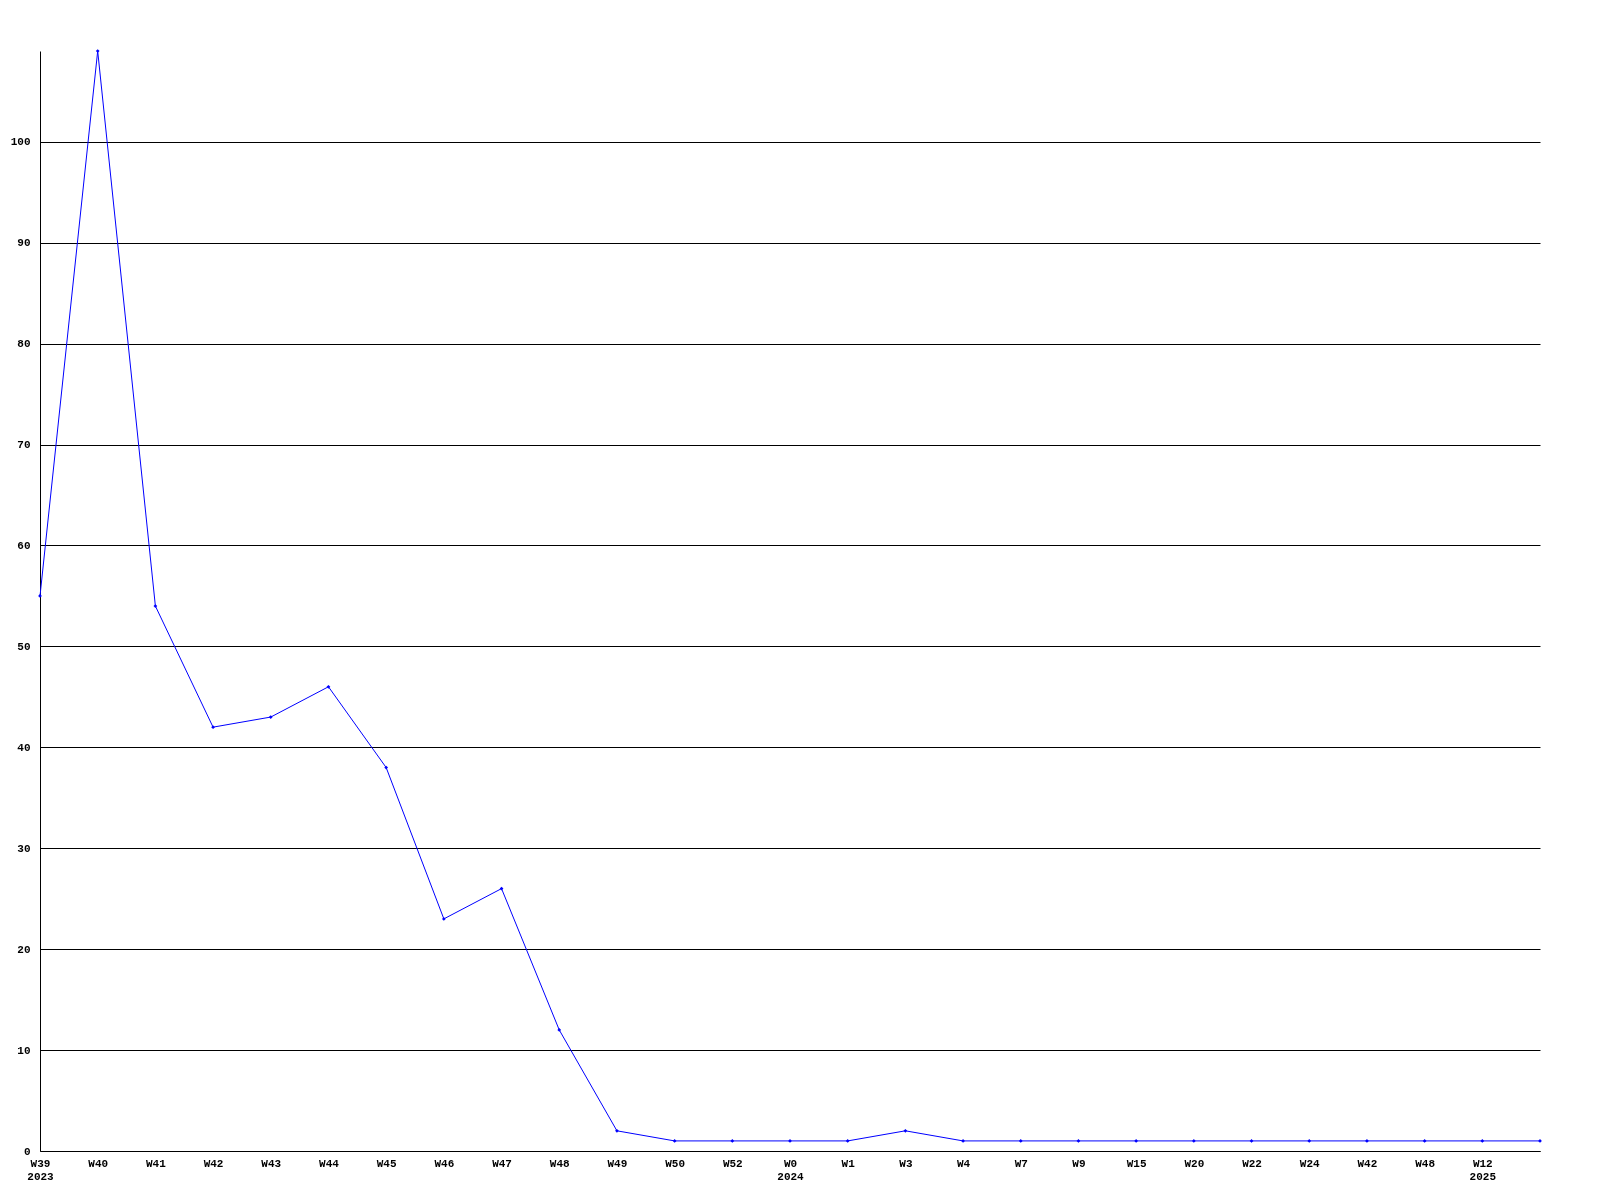  What do you see at coordinates (1310, 1163) in the screenshot?
I see `x-tick-label: W24` at bounding box center [1310, 1163].